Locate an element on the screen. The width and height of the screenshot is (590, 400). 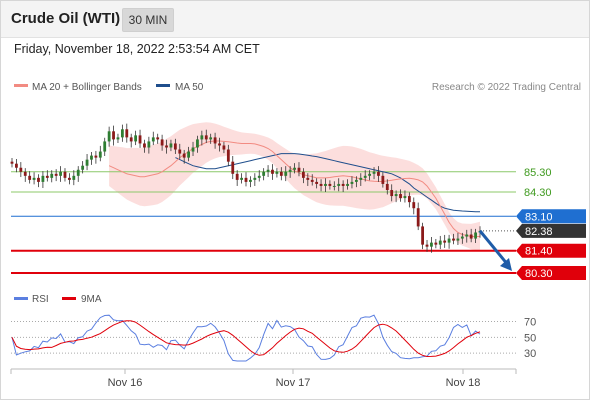
level-tag-81.40: 81.40 is located at coordinates (551, 250).